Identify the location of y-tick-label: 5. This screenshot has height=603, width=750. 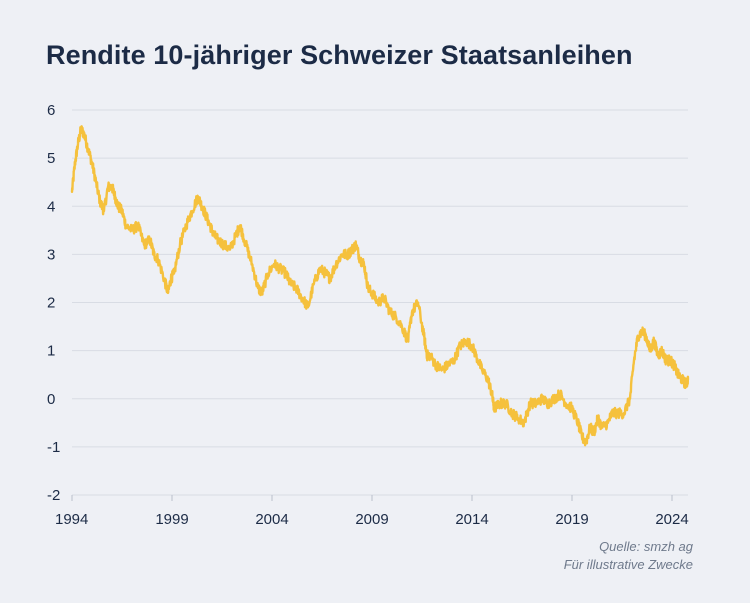
(51, 158).